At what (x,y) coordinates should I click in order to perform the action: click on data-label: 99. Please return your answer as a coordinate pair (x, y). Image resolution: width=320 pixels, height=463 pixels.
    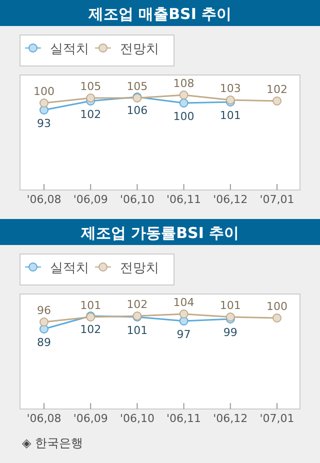
    Looking at the image, I should click on (230, 332).